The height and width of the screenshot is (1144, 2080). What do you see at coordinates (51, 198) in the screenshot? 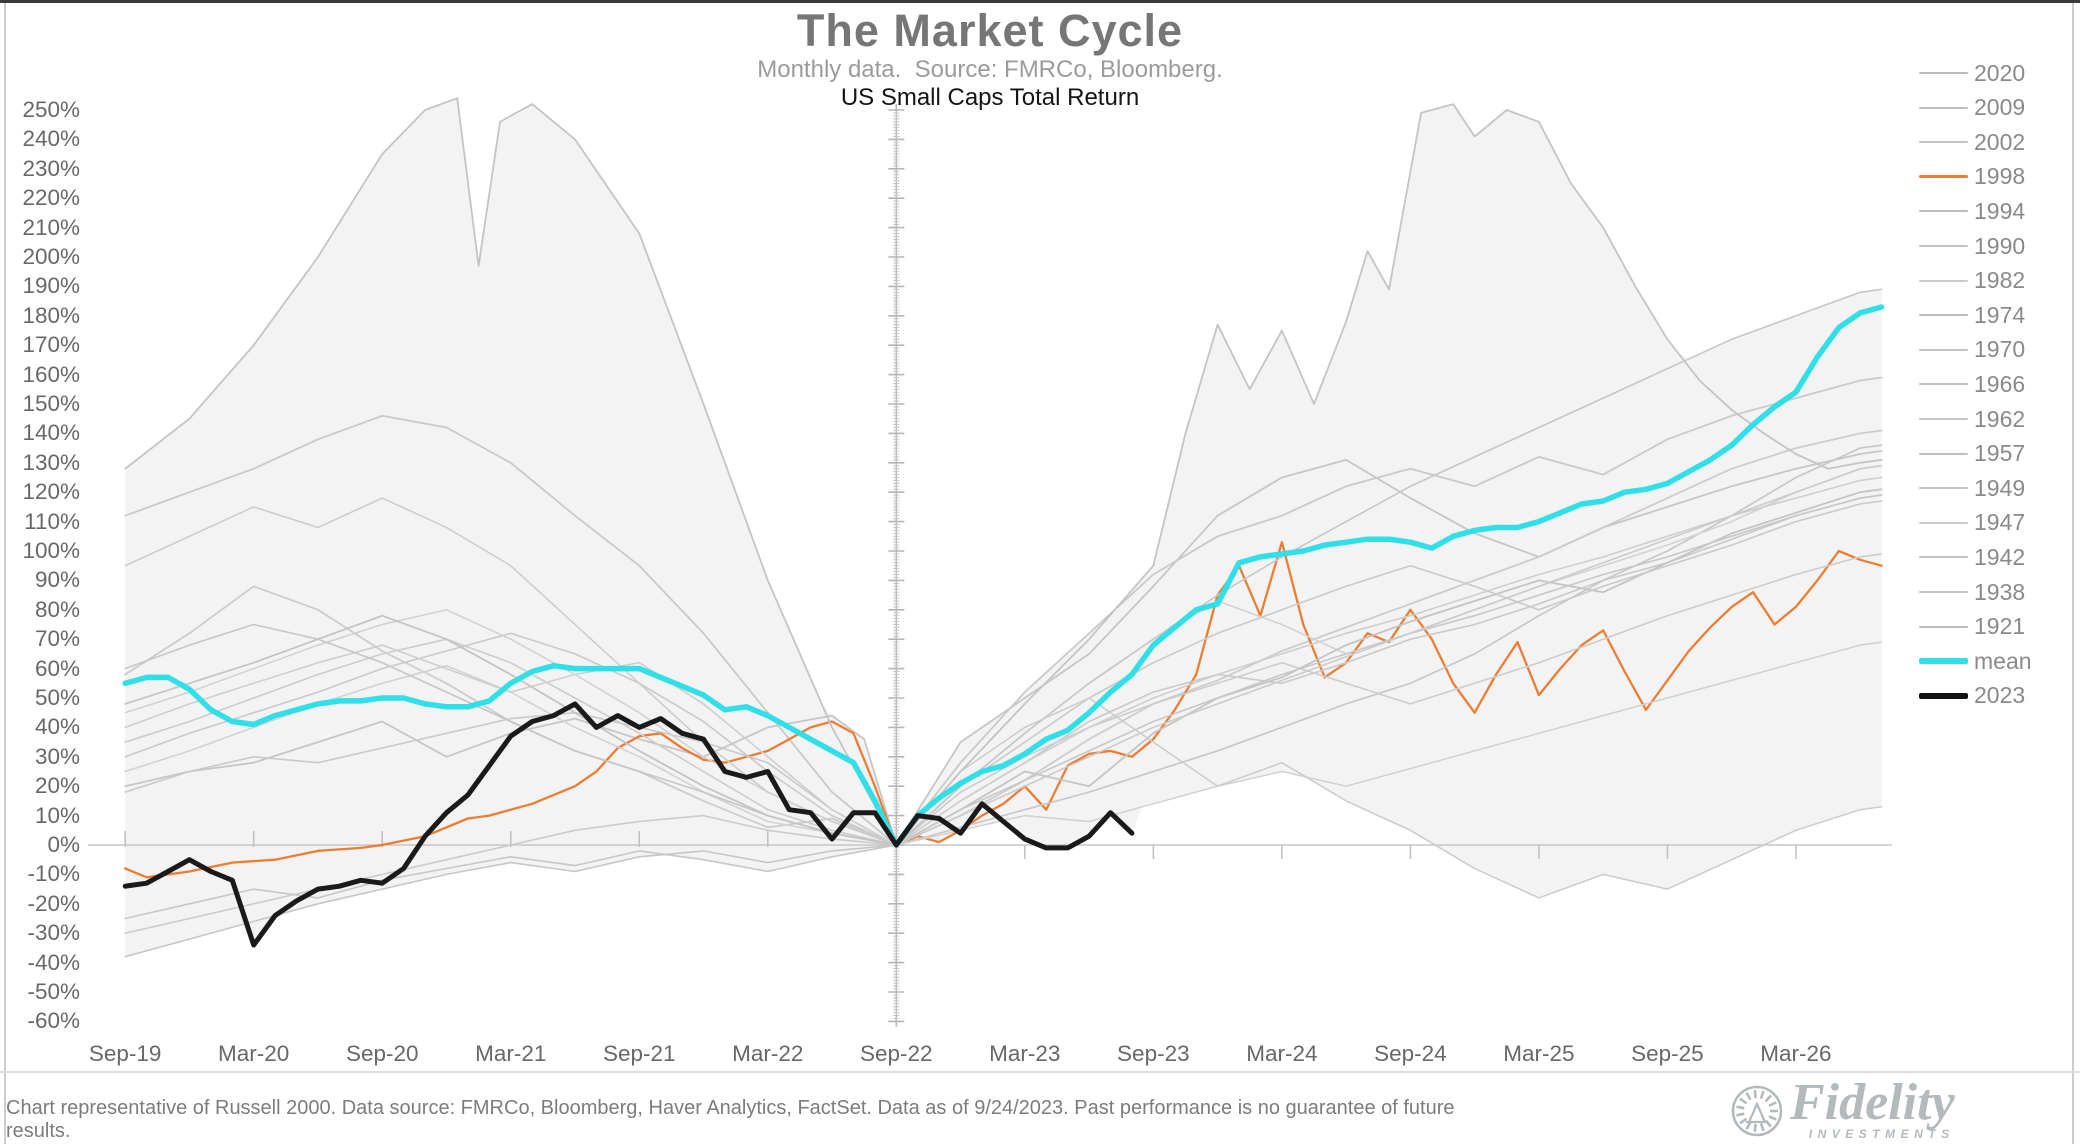
I see `y-tick-label: 220%` at bounding box center [51, 198].